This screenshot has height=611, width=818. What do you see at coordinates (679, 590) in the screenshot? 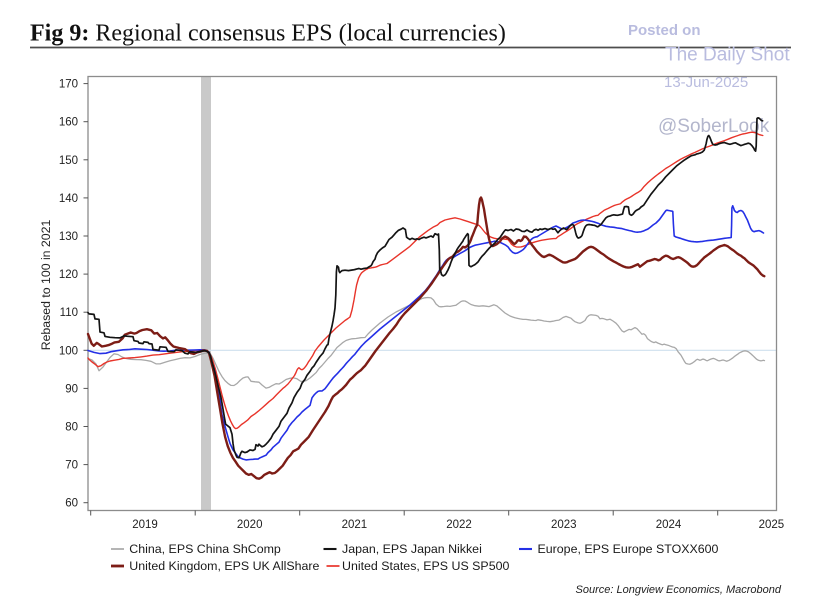
I see `svg-text:Source: Longview Economics, Ma: Source: Longview Economics, Macrobond` at bounding box center [679, 590].